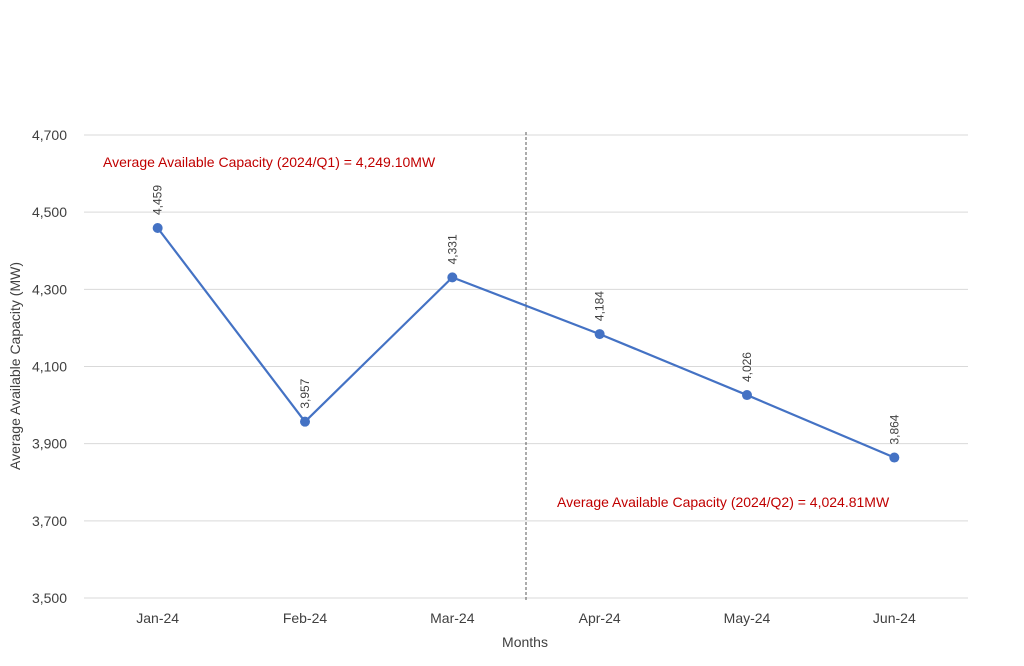 The image size is (1024, 666). What do you see at coordinates (49, 135) in the screenshot?
I see `y-tick-label: 4,700` at bounding box center [49, 135].